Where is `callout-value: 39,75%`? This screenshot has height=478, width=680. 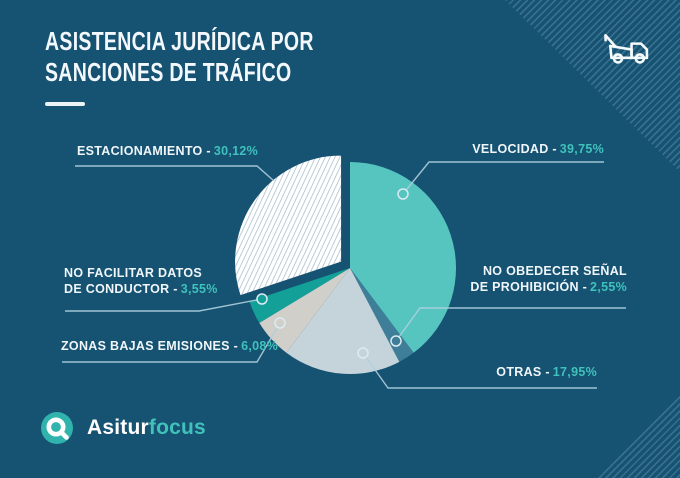
callout-value: 39,75% is located at coordinates (581, 149).